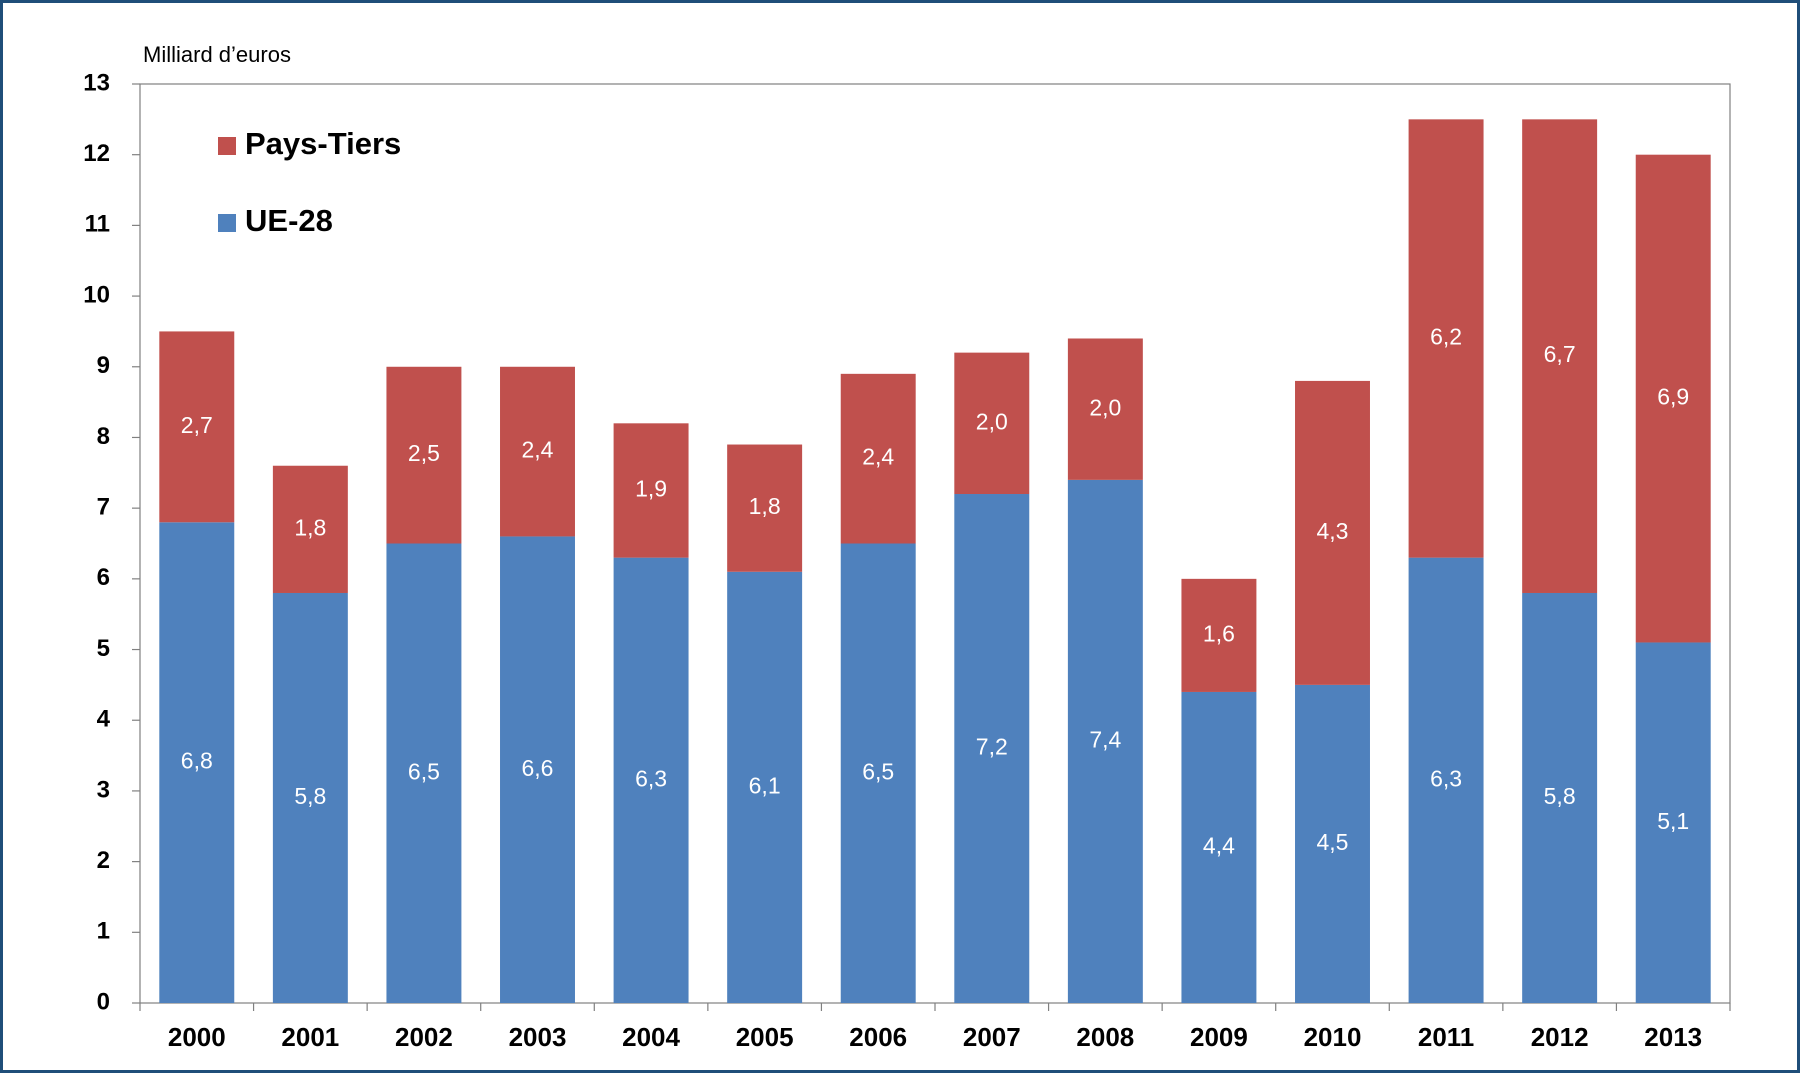 The image size is (1800, 1073). What do you see at coordinates (1560, 1037) in the screenshot?
I see `x-tick-label: 2012` at bounding box center [1560, 1037].